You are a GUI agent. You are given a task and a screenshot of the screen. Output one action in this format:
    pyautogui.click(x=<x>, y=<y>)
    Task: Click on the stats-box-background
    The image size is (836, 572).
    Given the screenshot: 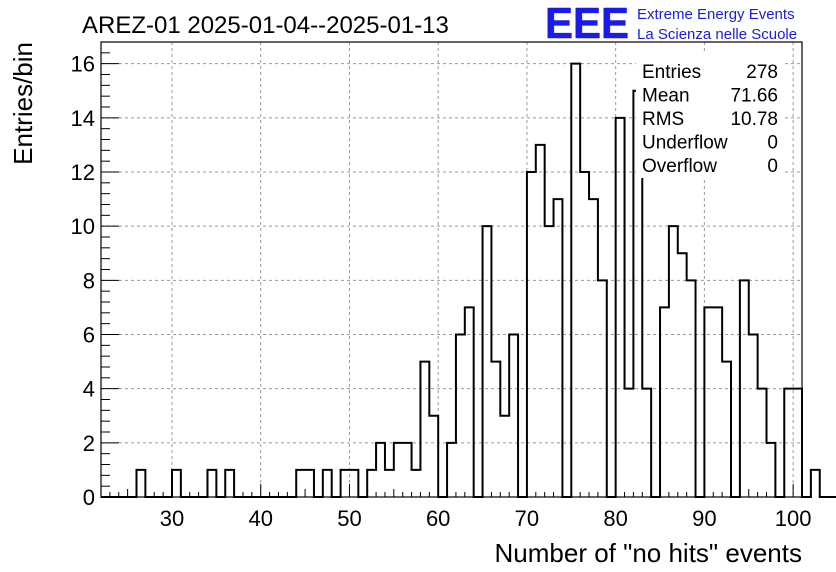 What is the action you would take?
    pyautogui.click(x=709, y=116)
    